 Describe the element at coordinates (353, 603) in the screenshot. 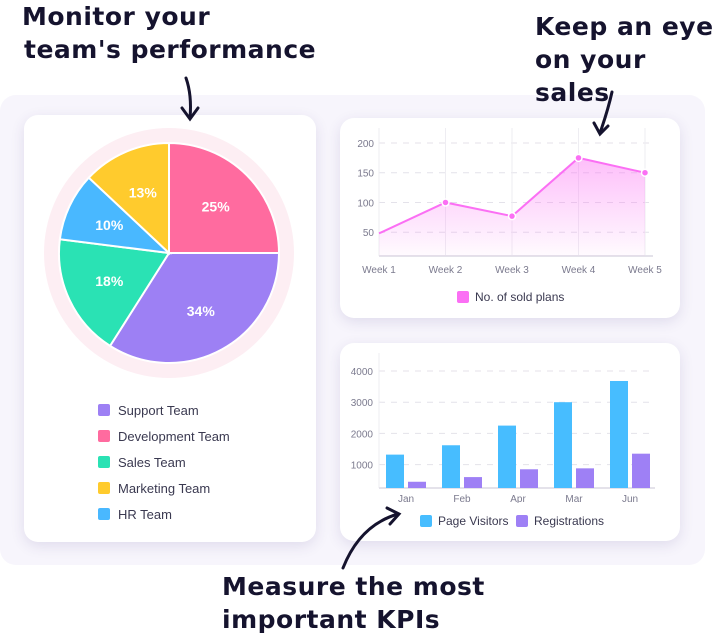

I see `annotation-kpis: Measure the most important KPIs` at that location.